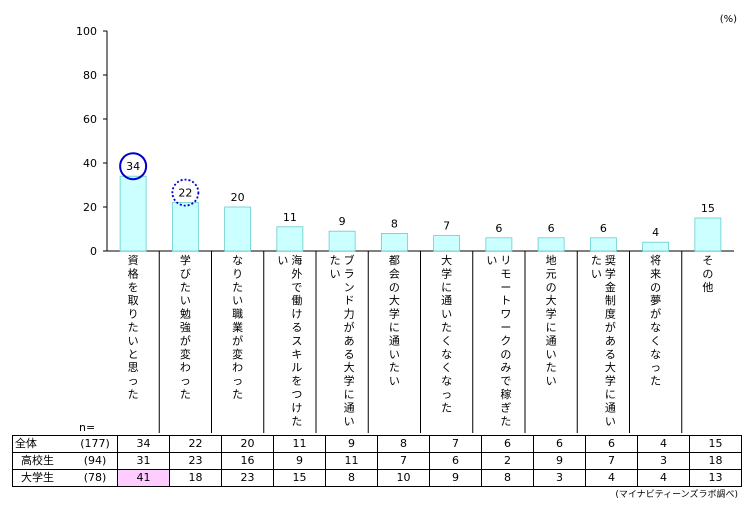  I want to click on category-label: 学びたい勉強が変わった, so click(185, 327).